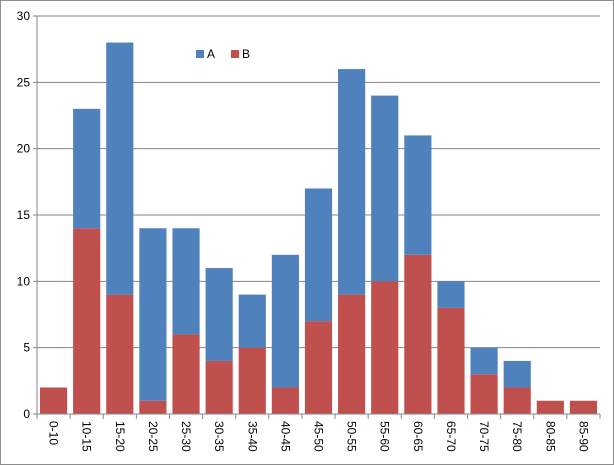  I want to click on y-tick-label: 25, so click(24, 82).